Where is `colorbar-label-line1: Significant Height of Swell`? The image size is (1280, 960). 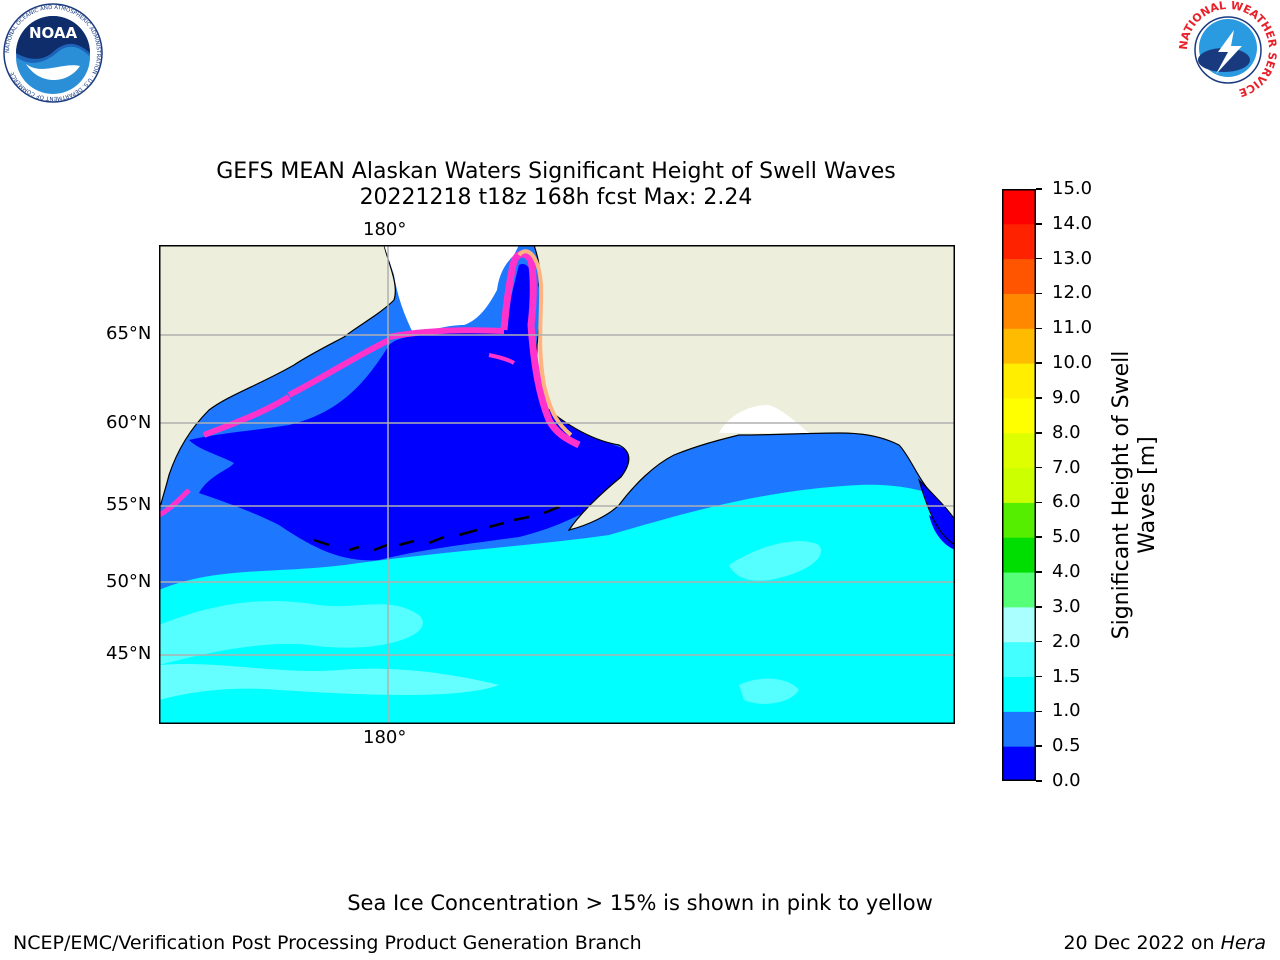 colorbar-label-line1: Significant Height of Swell is located at coordinates (1121, 495).